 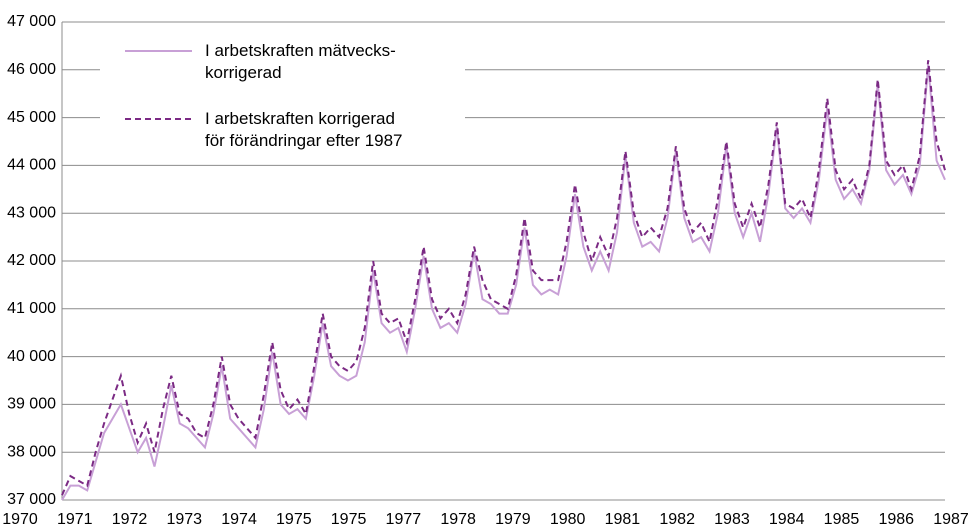 What do you see at coordinates (568, 519) in the screenshot?
I see `x-tick-label: 1980` at bounding box center [568, 519].